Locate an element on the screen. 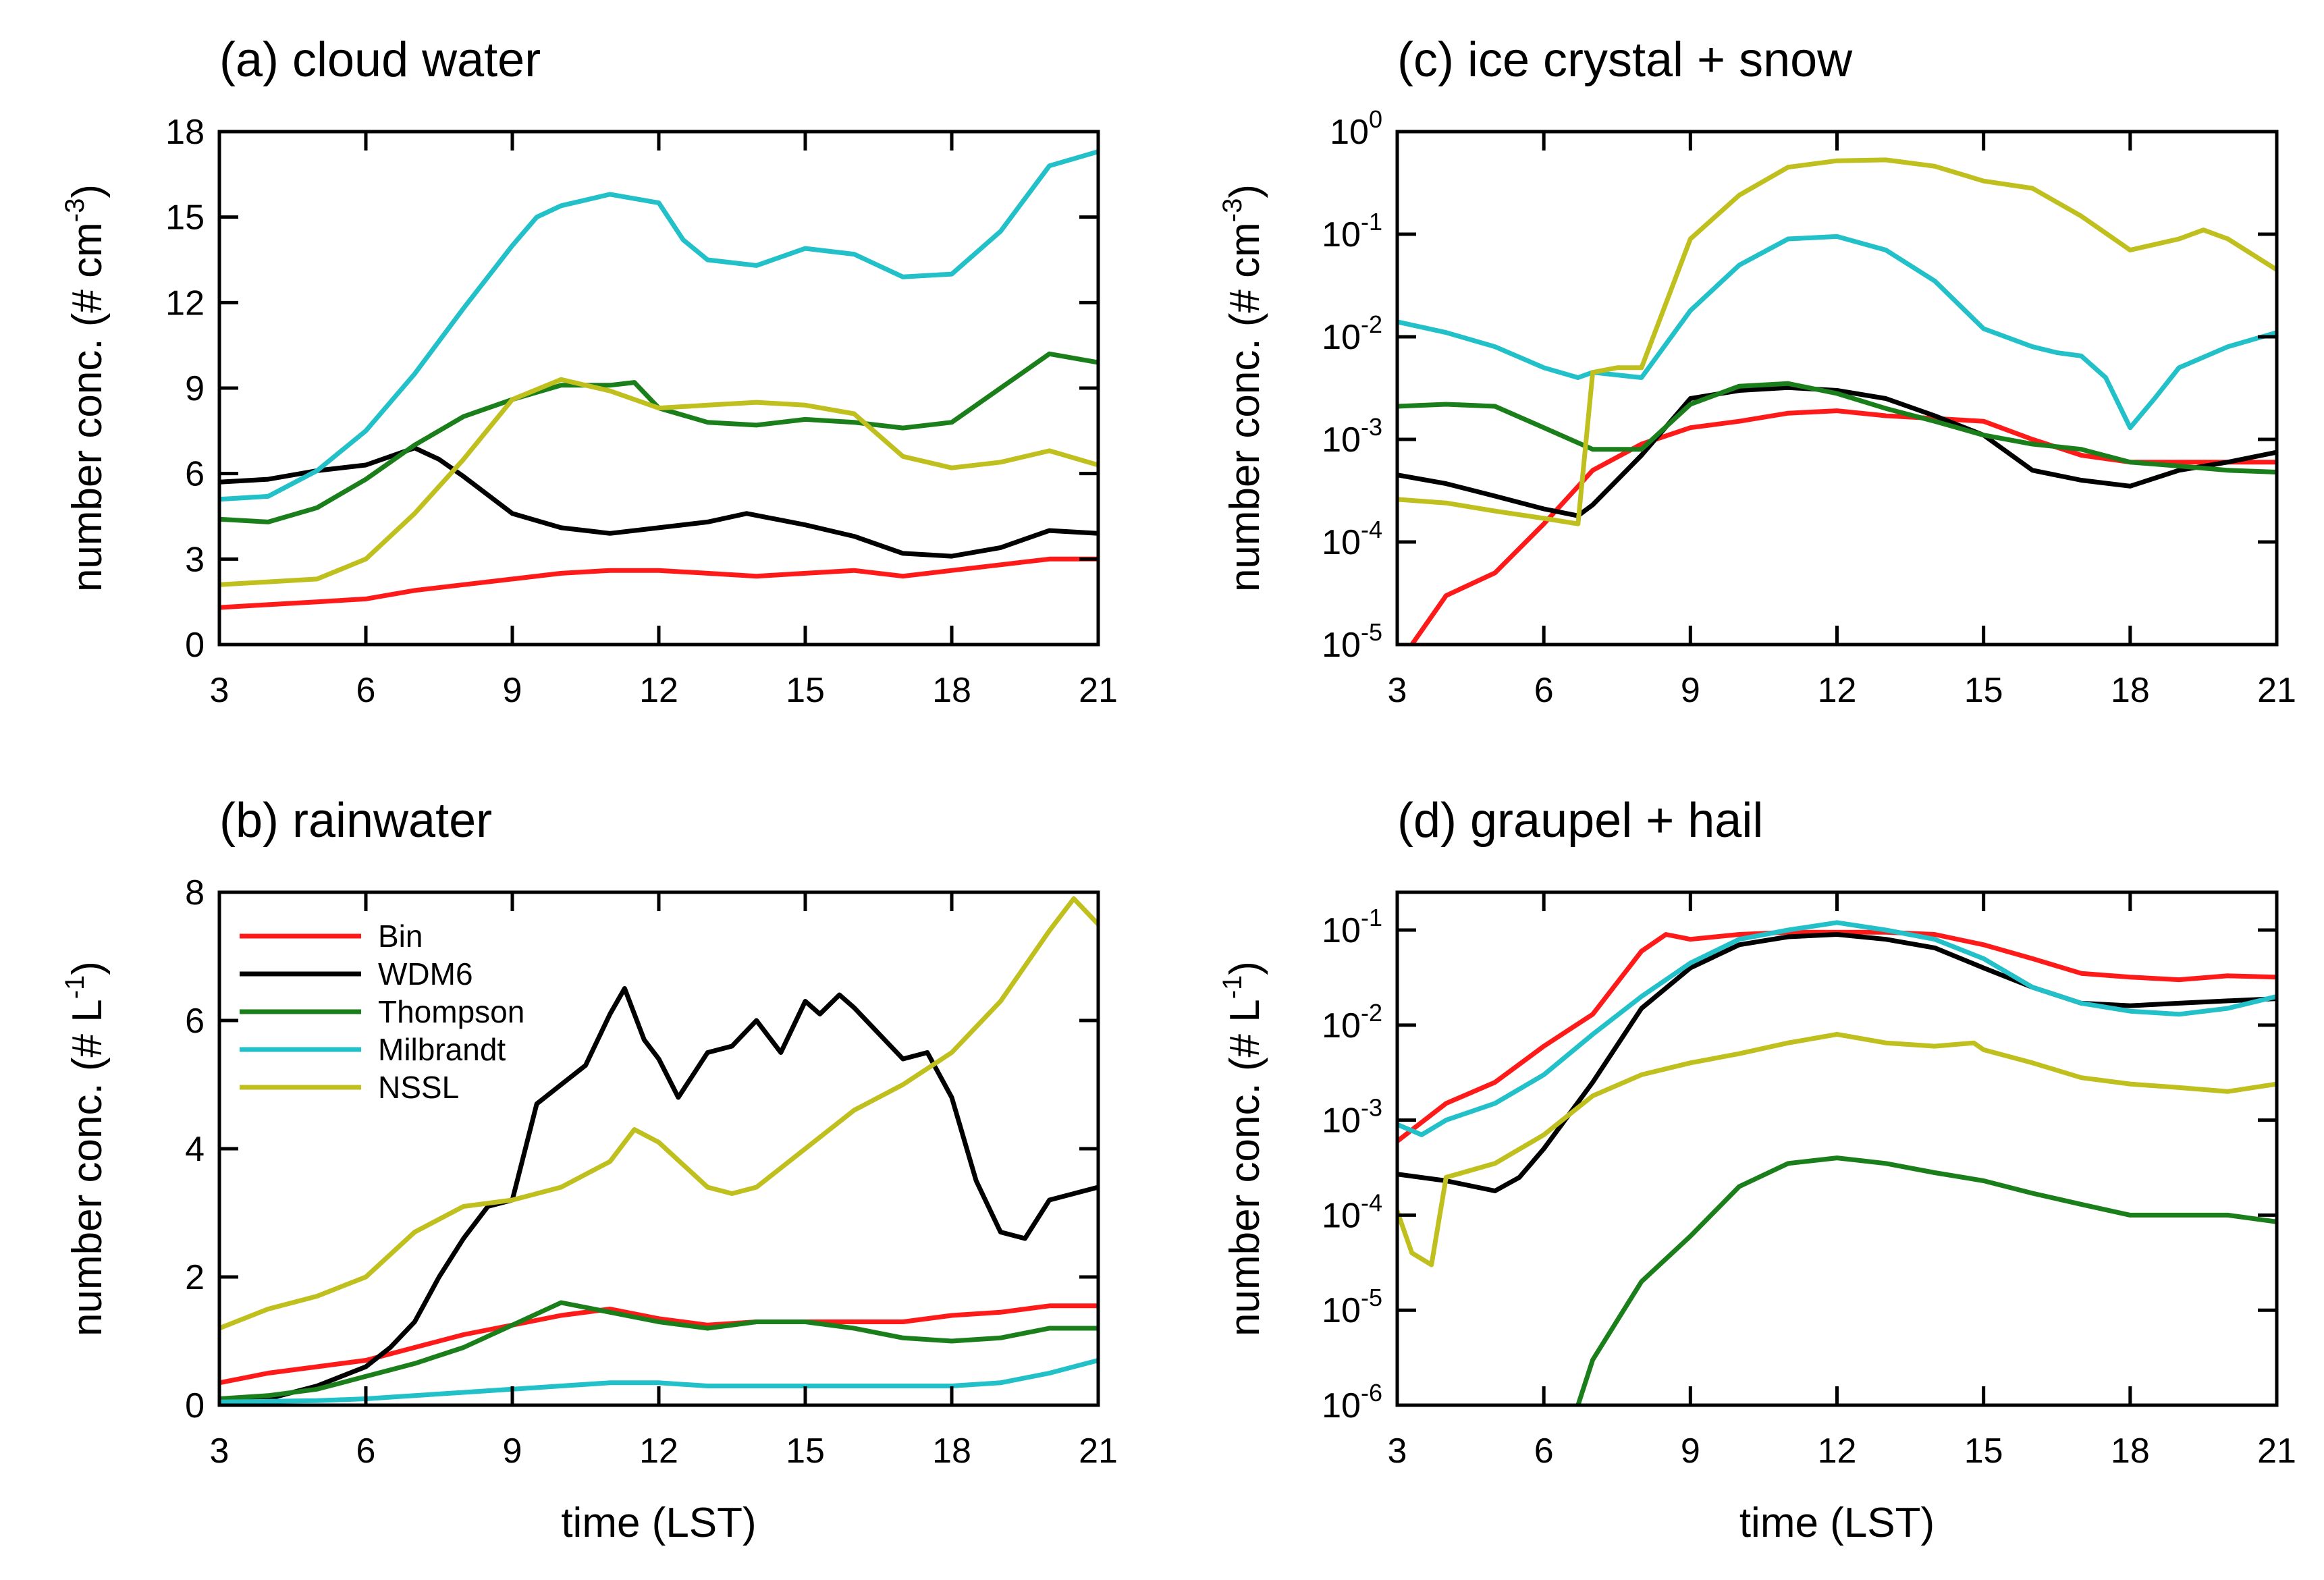  panel-title: (a) cloud water is located at coordinates (380, 60).